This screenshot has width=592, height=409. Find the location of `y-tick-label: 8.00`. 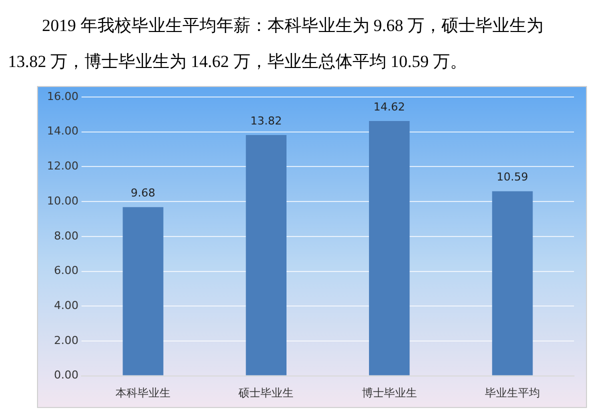

y-tick-label: 8.00 is located at coordinates (66, 235).